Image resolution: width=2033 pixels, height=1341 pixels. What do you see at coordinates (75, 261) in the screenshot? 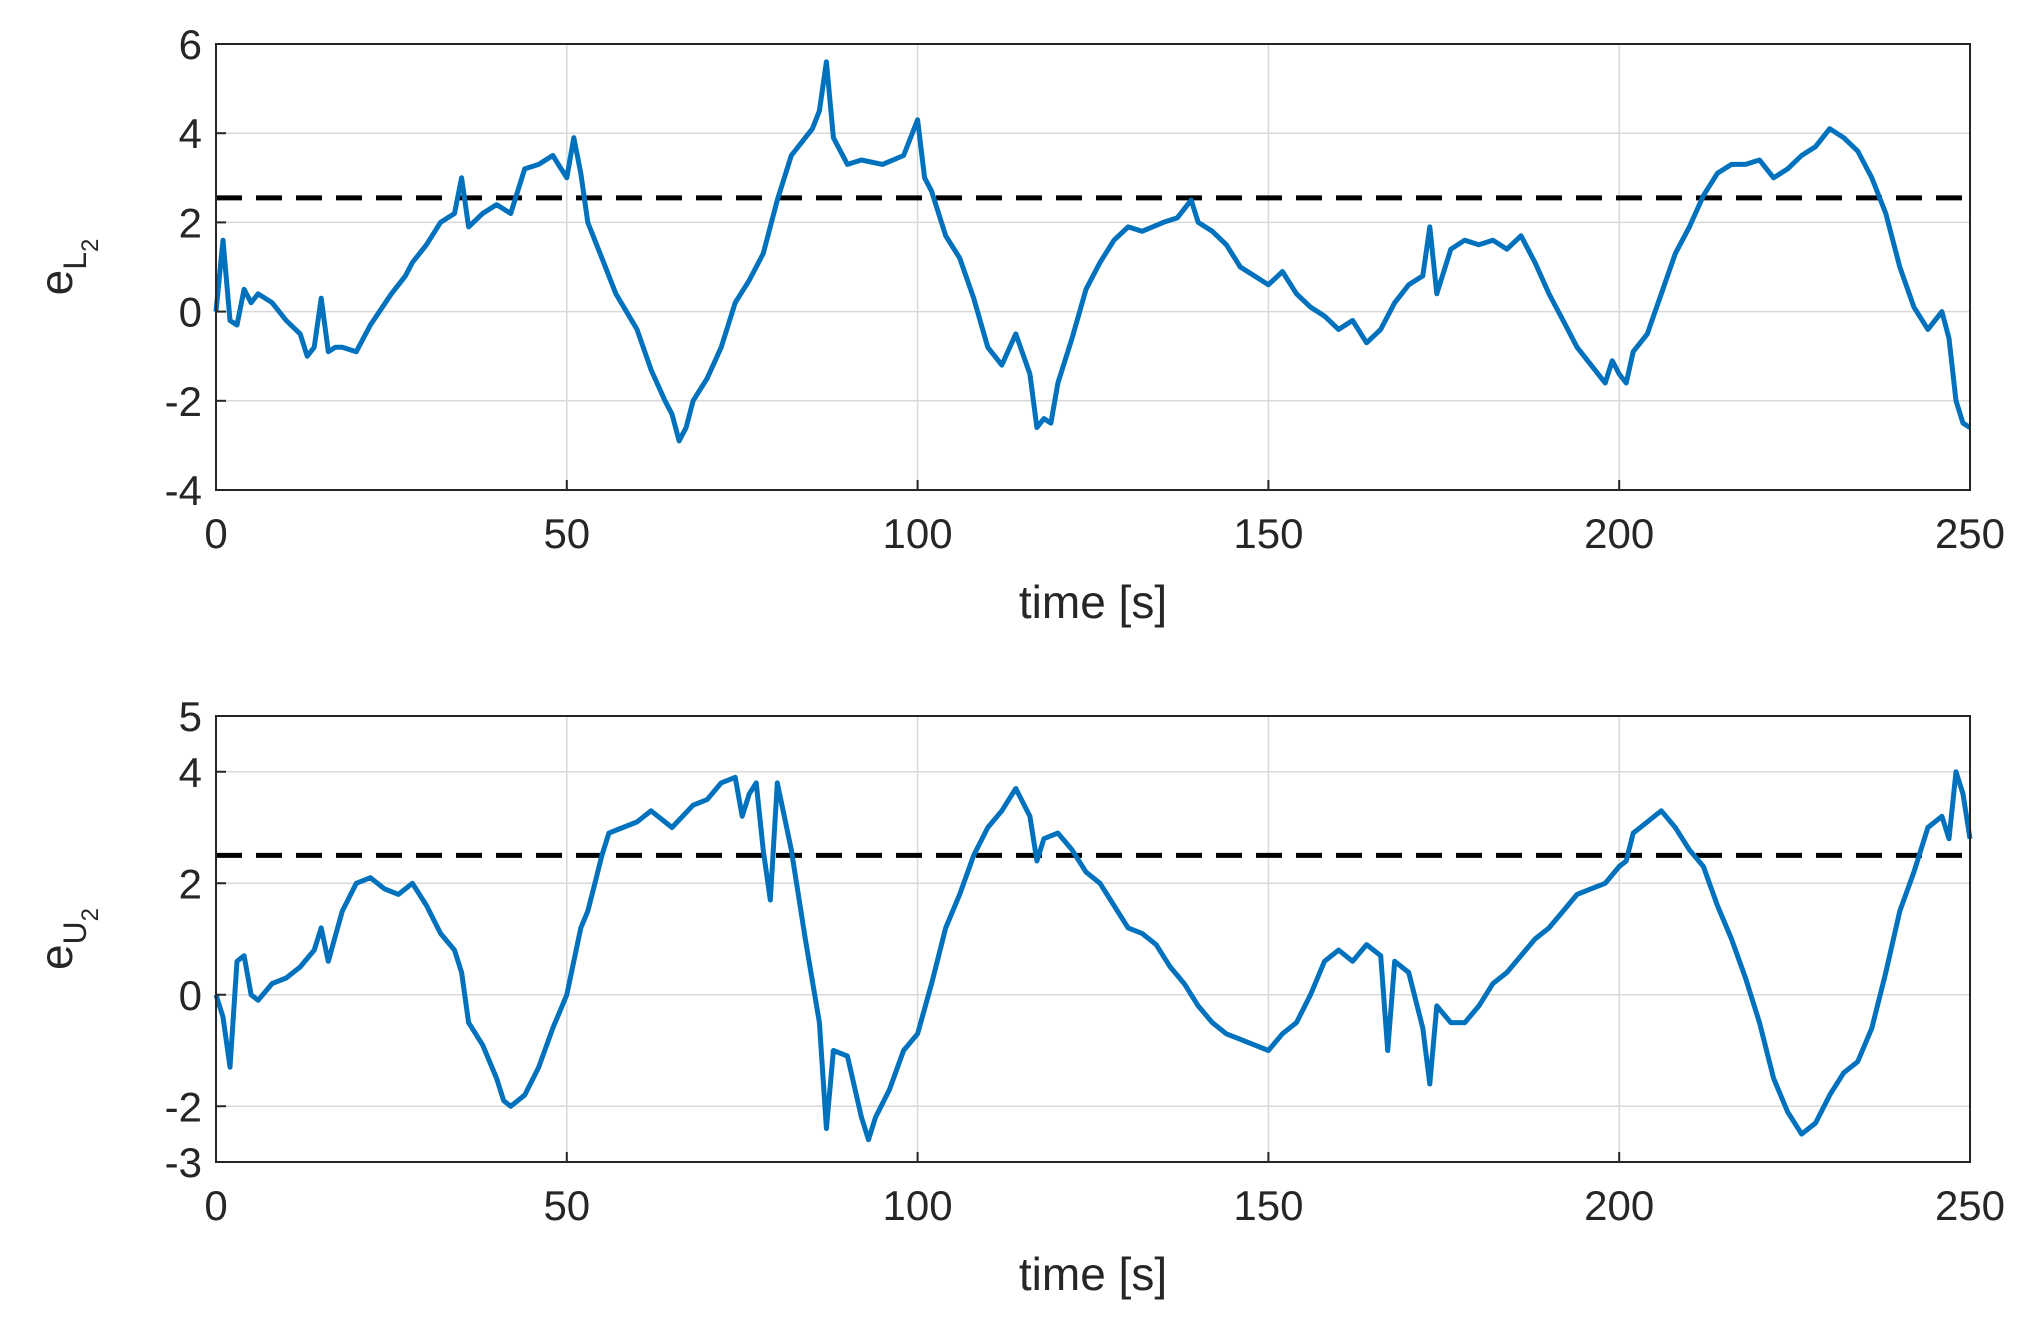
I see `y-axis-label-sub: L` at bounding box center [75, 261].